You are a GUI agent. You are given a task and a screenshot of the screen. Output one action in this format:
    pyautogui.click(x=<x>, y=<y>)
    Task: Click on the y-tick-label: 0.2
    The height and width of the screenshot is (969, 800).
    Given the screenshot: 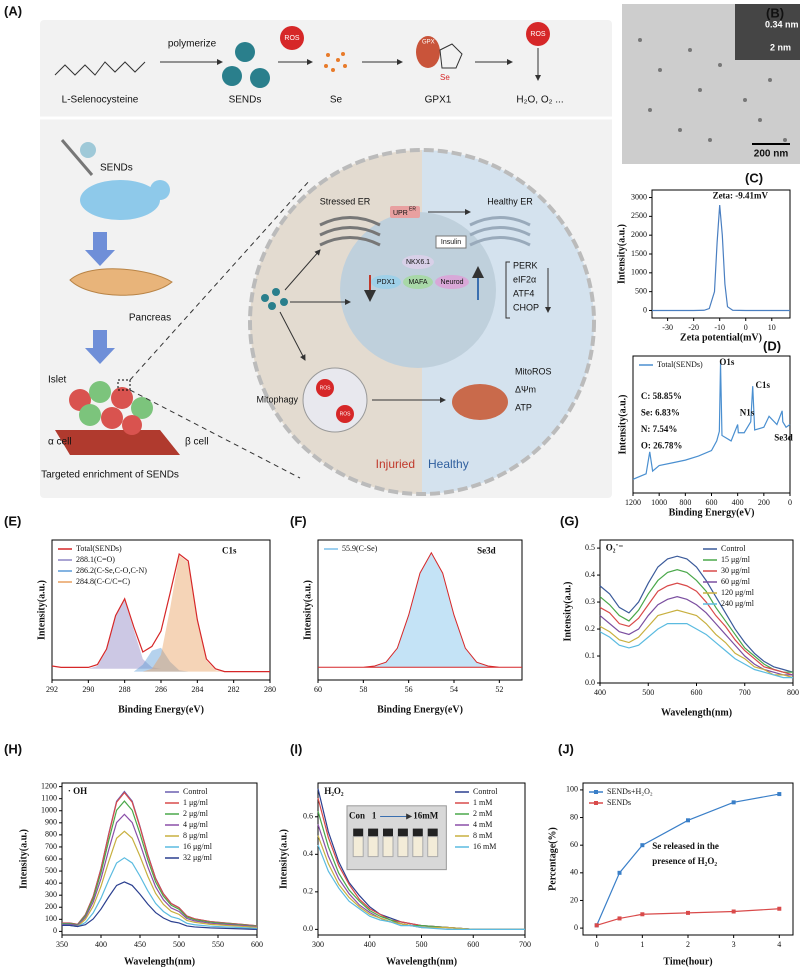 What is the action you would take?
    pyautogui.click(x=590, y=628)
    